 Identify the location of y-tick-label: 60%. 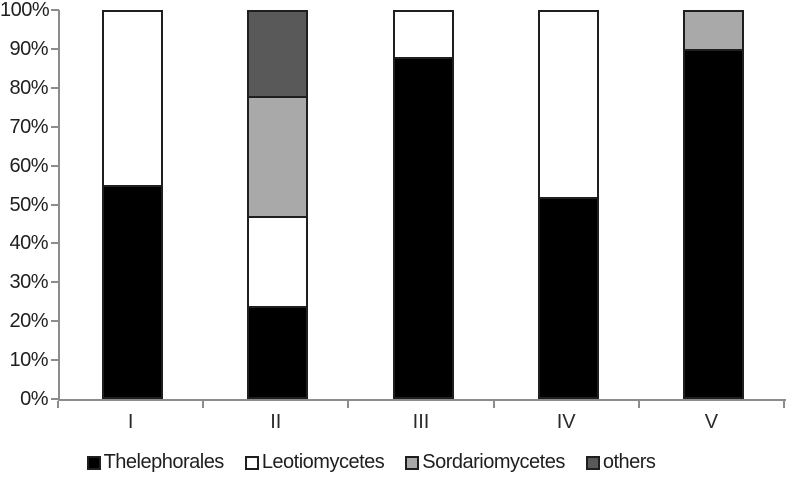
(28, 165).